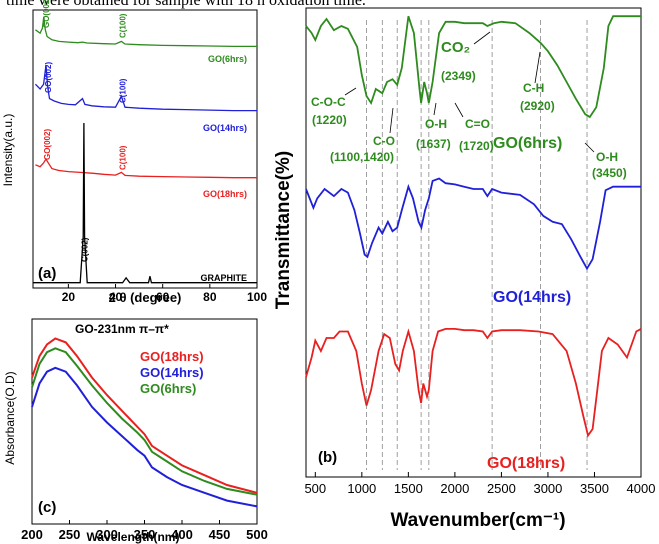 This screenshot has width=659, height=544. I want to click on panel-c-xtick-label: 500, so click(257, 534).